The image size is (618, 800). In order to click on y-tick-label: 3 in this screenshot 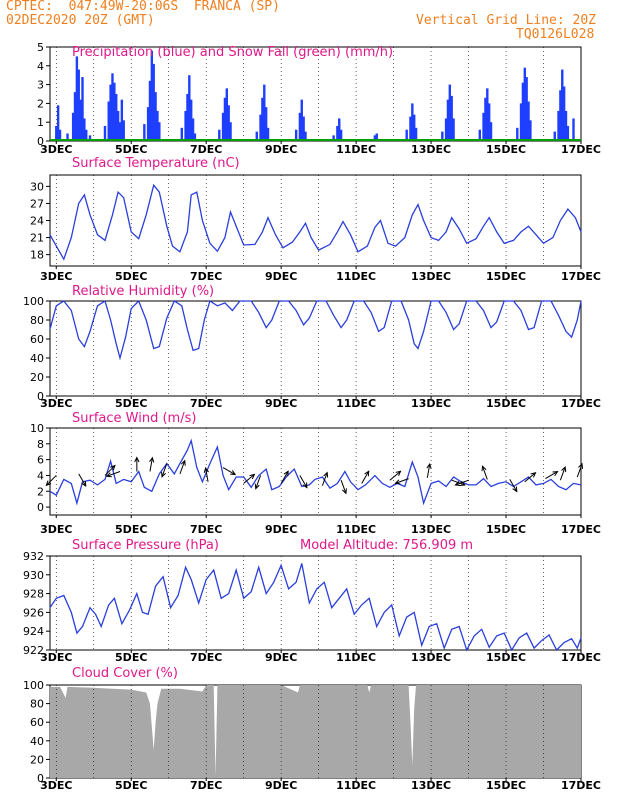, I will do `click(40, 85)`.